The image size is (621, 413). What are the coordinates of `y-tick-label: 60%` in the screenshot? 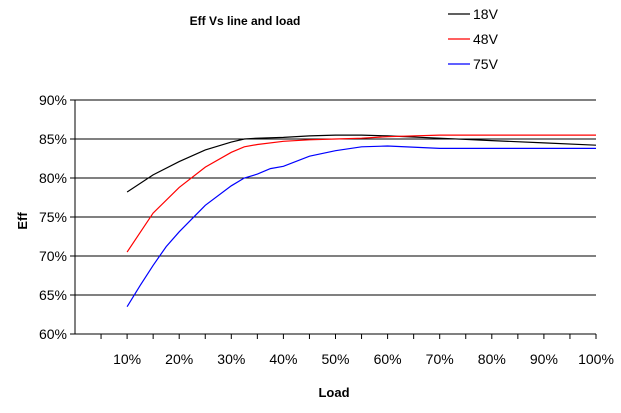 It's located at (53, 334).